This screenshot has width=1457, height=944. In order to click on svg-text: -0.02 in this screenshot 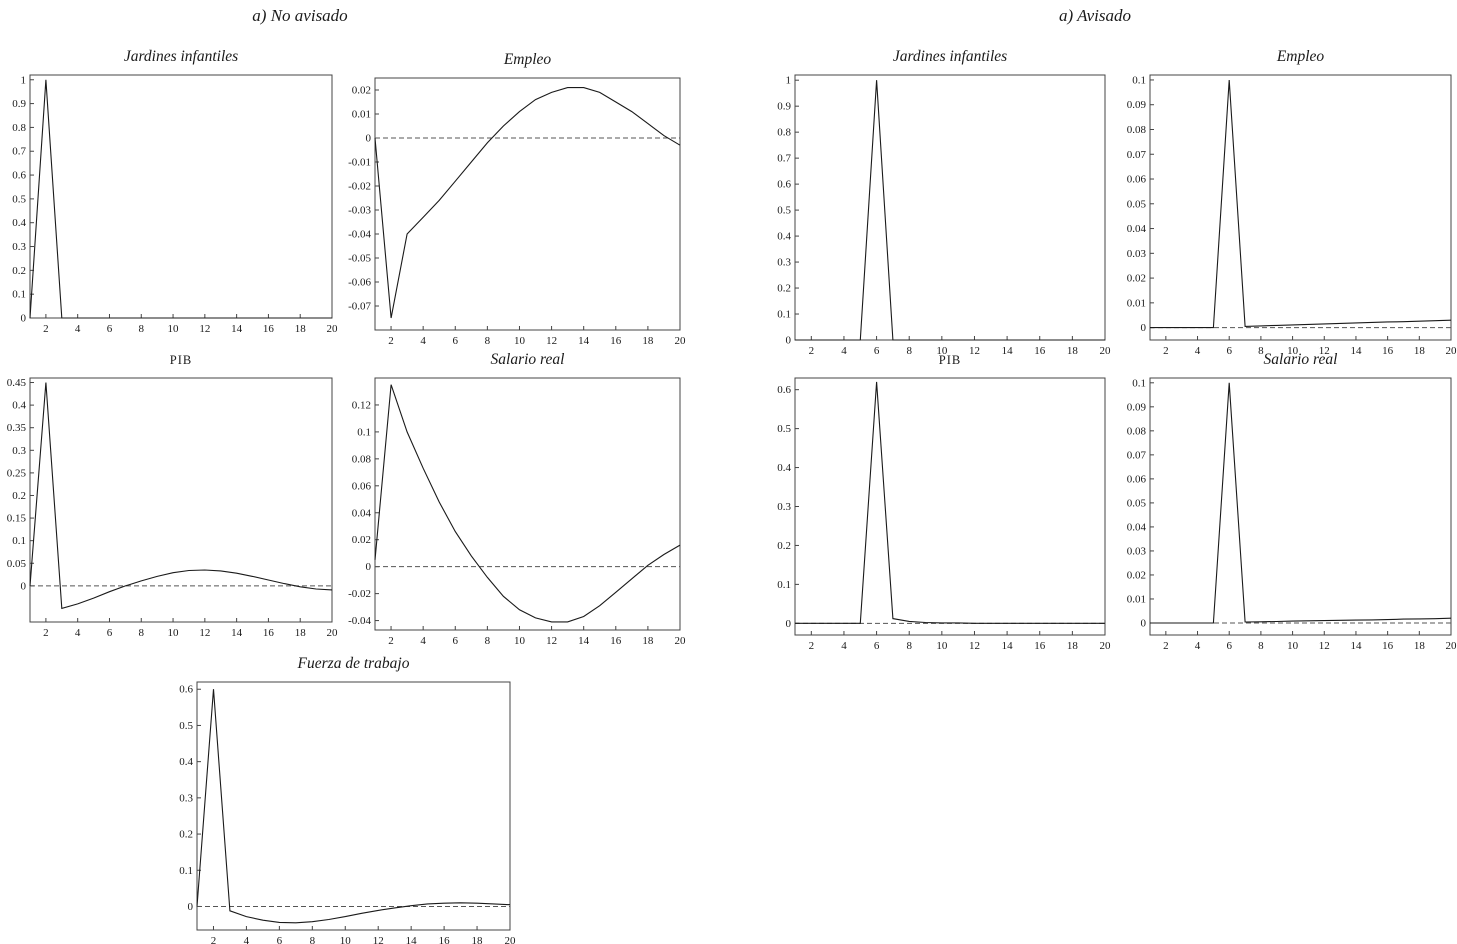, I will do `click(359, 594)`.